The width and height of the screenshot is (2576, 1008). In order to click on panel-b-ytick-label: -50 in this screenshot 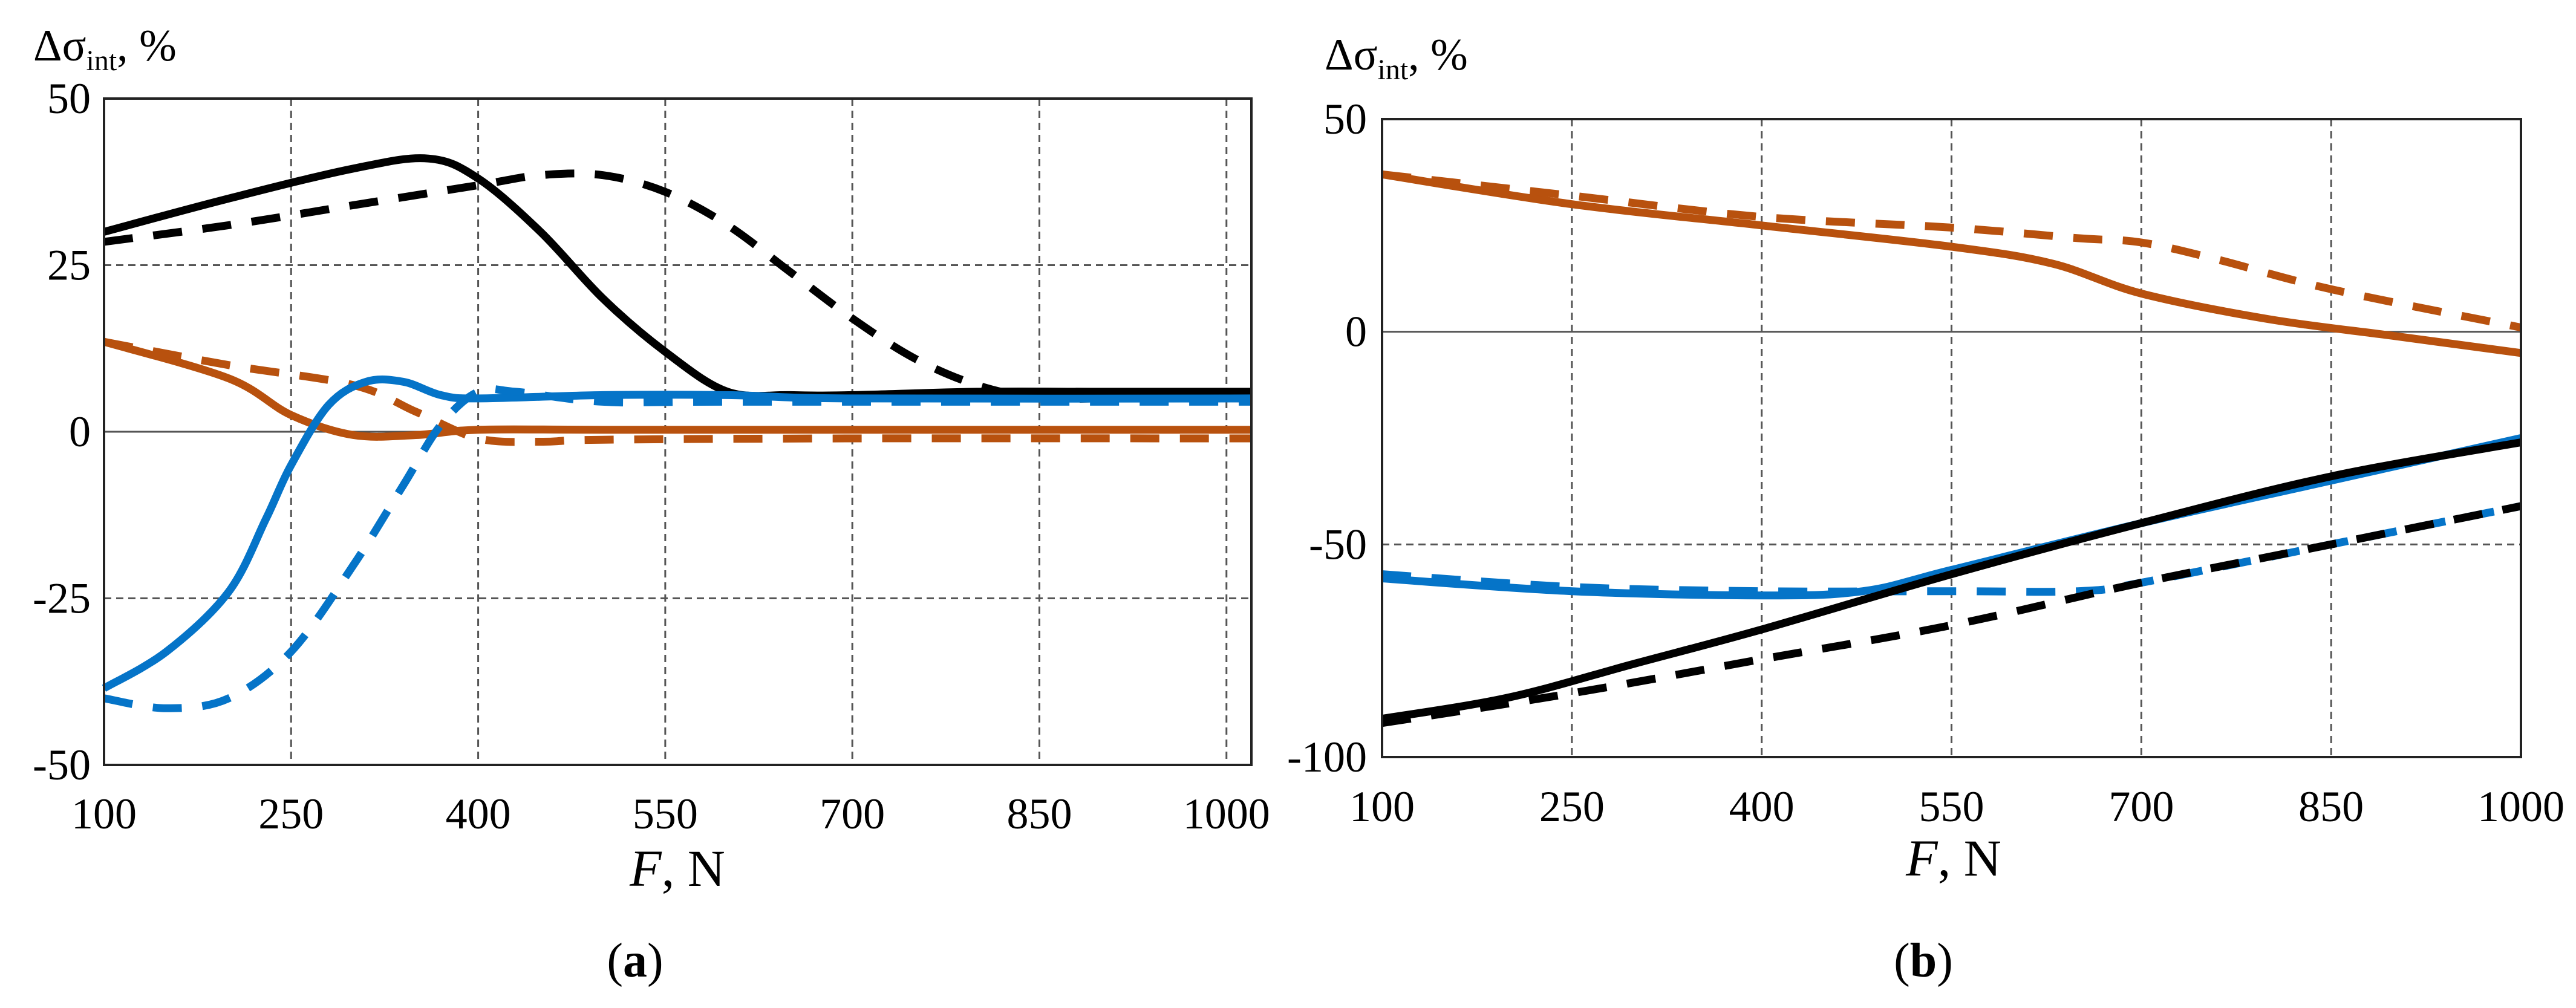, I will do `click(1338, 544)`.